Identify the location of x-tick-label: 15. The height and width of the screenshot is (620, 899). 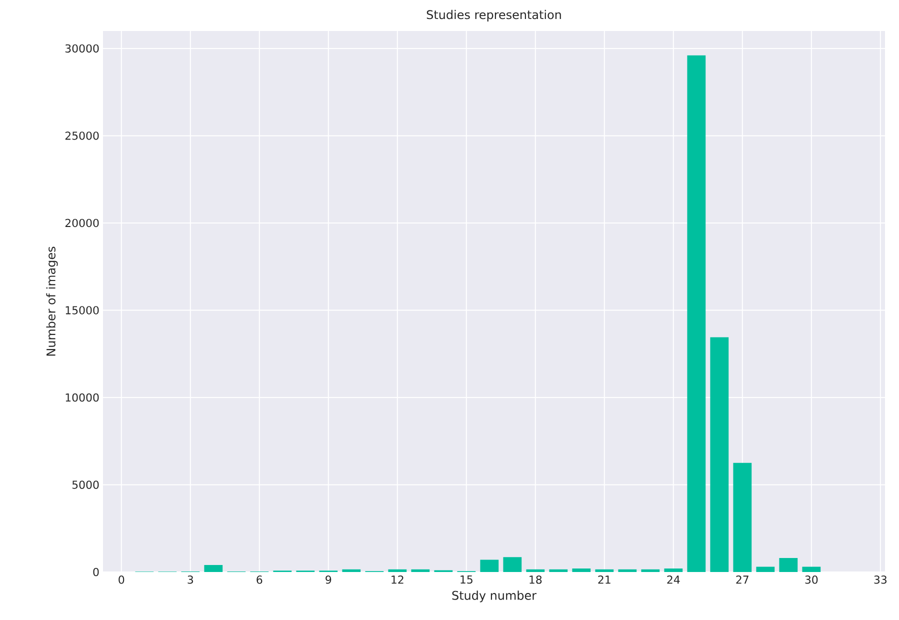
(466, 580).